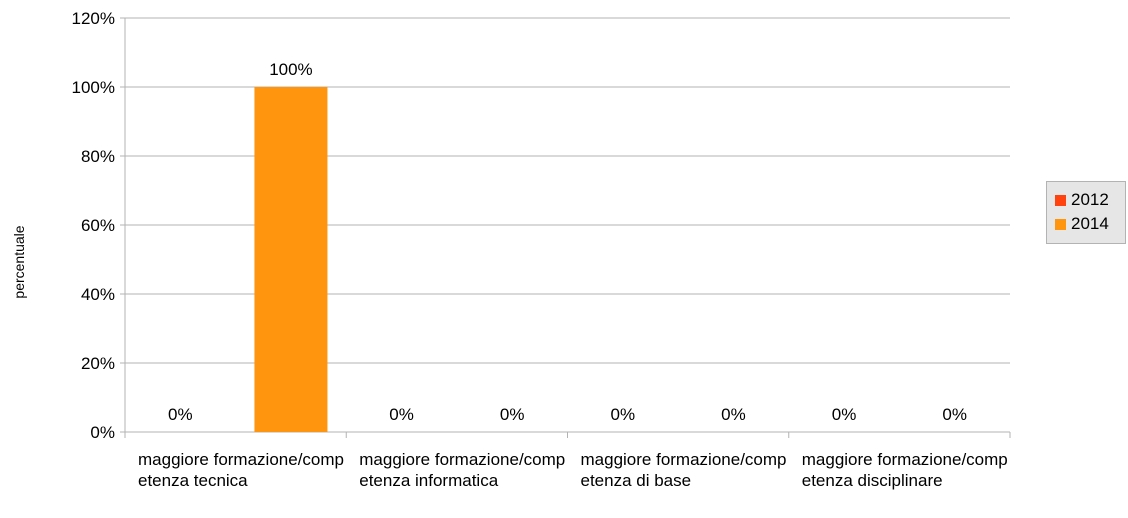 This screenshot has height=518, width=1128. What do you see at coordinates (98, 225) in the screenshot?
I see `y-tick-label: 60%` at bounding box center [98, 225].